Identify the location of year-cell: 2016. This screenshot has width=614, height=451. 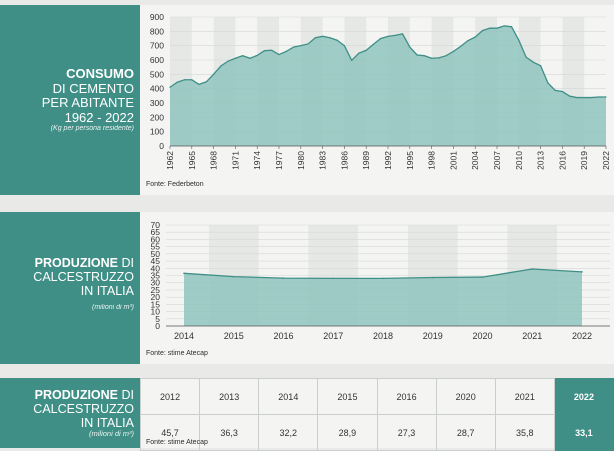
(406, 396).